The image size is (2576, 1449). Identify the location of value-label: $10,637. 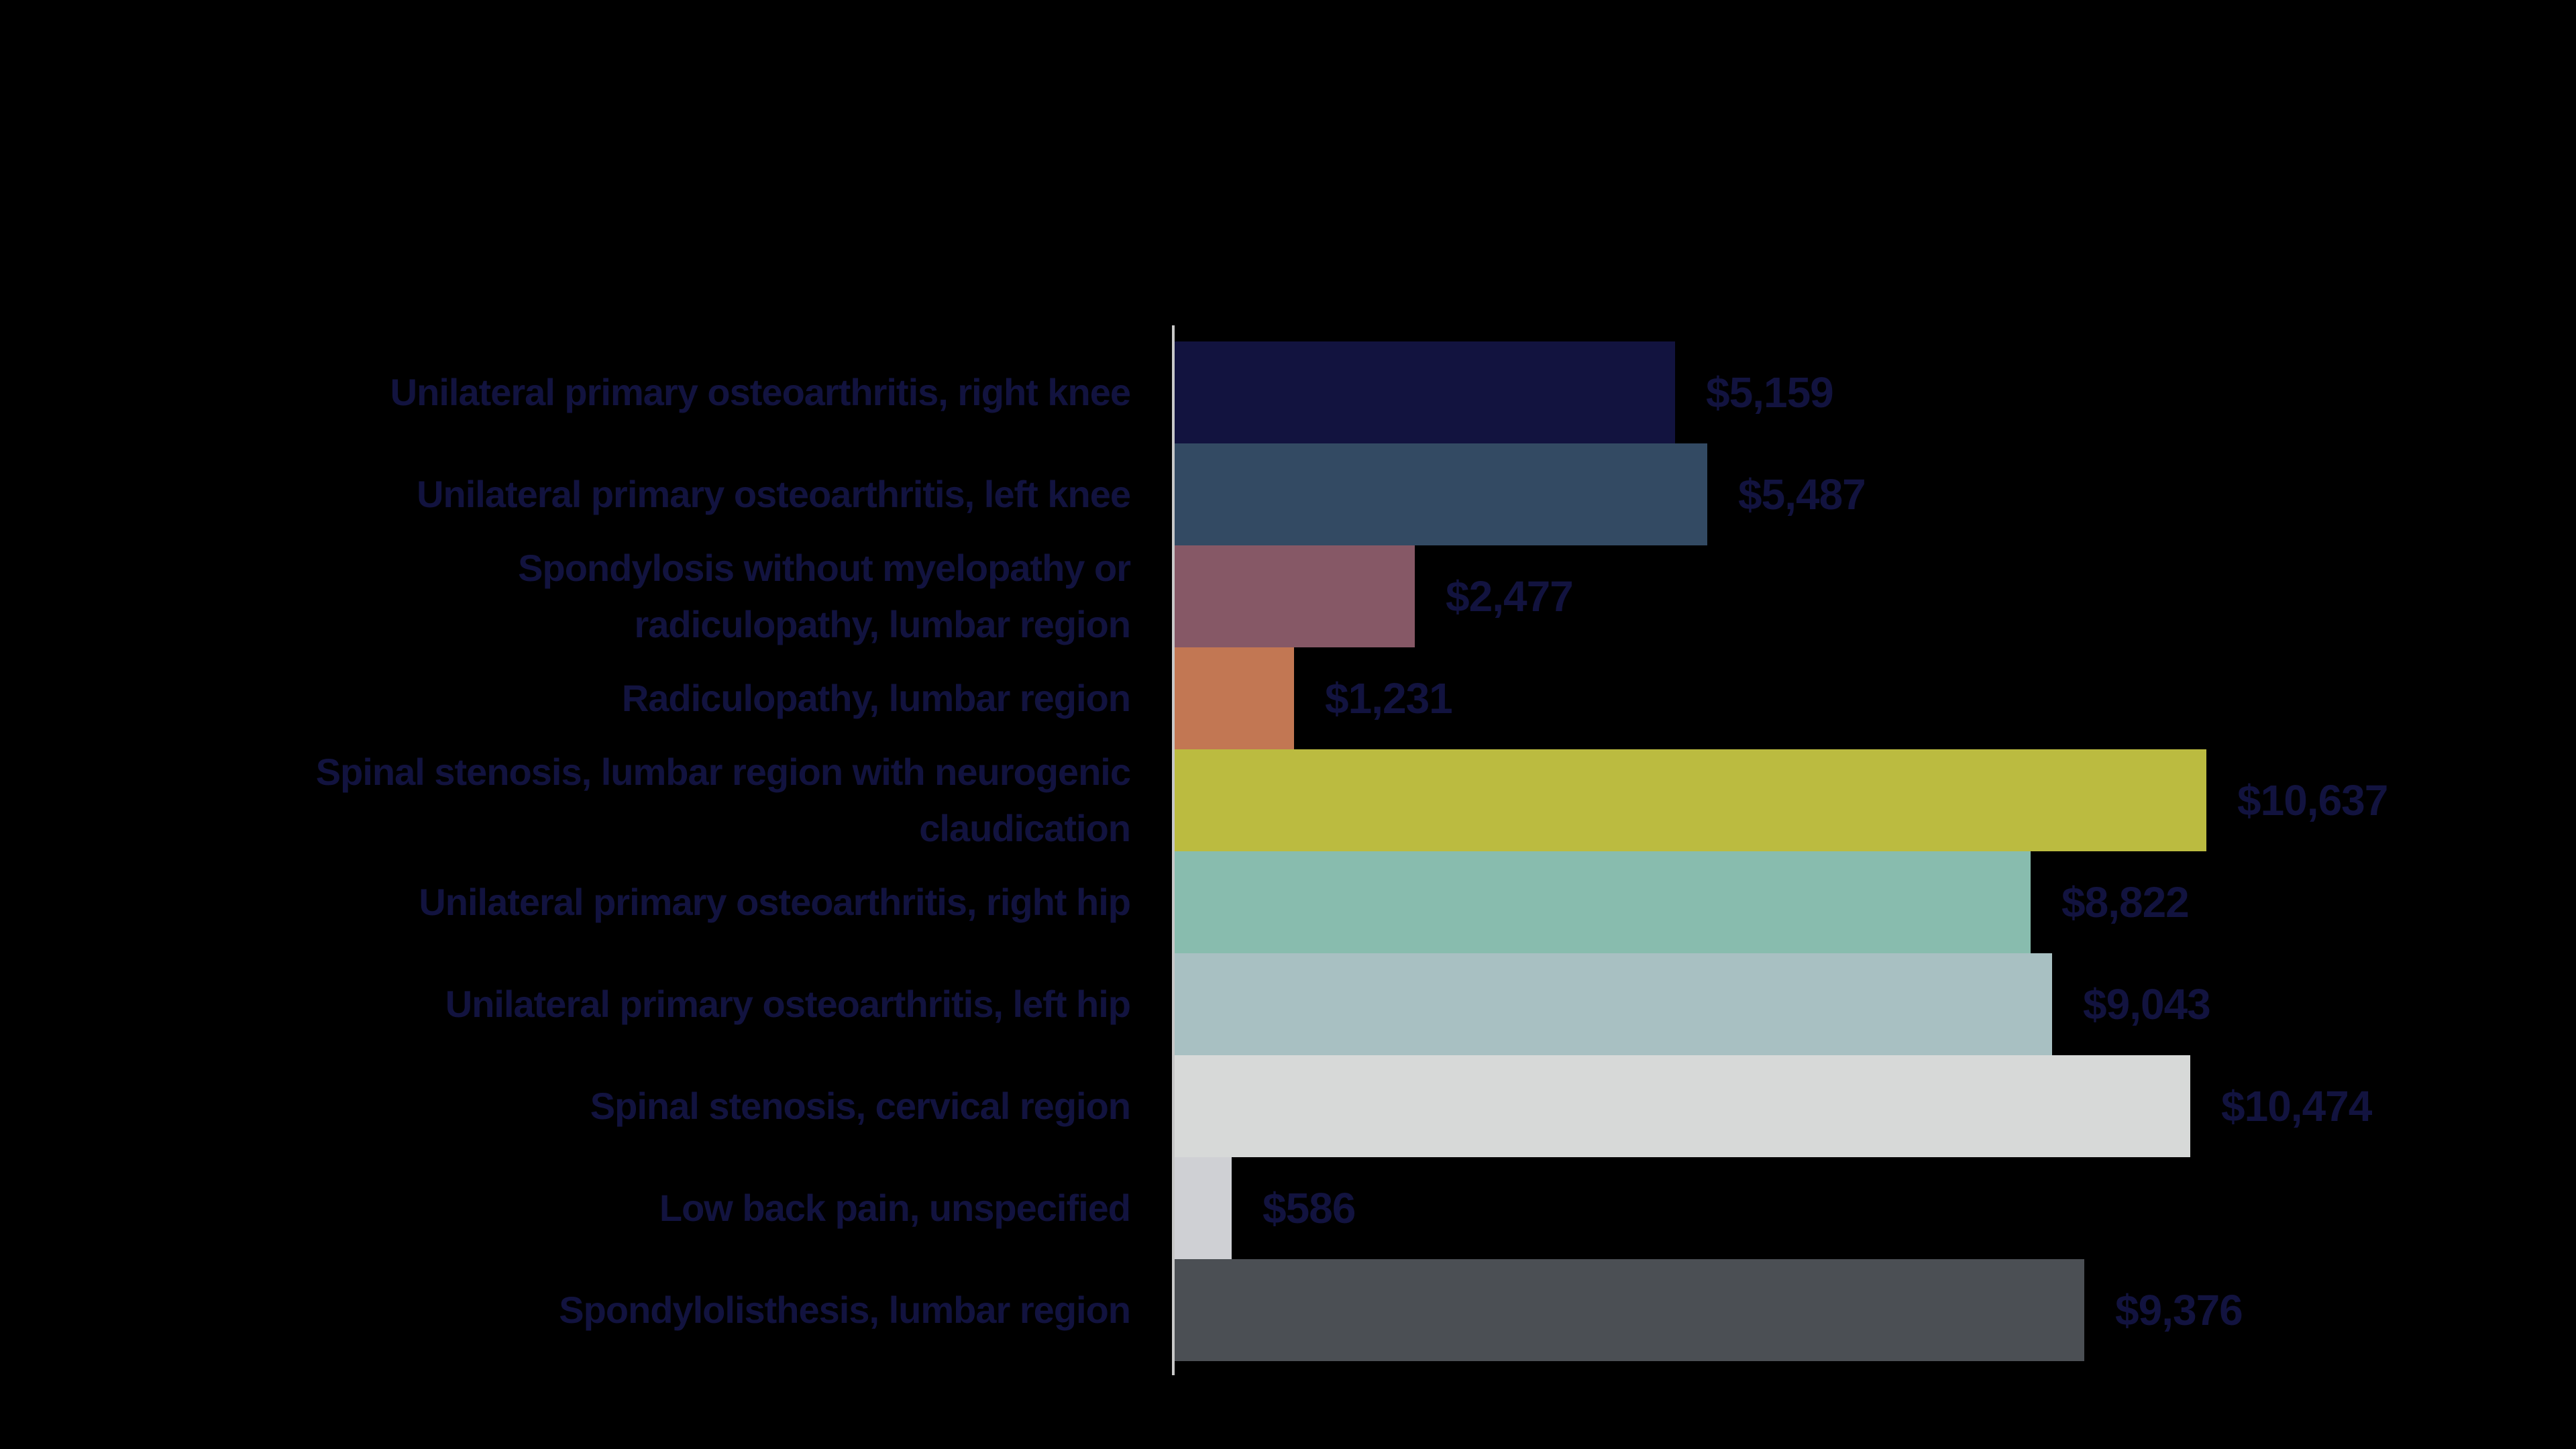
(2312, 800).